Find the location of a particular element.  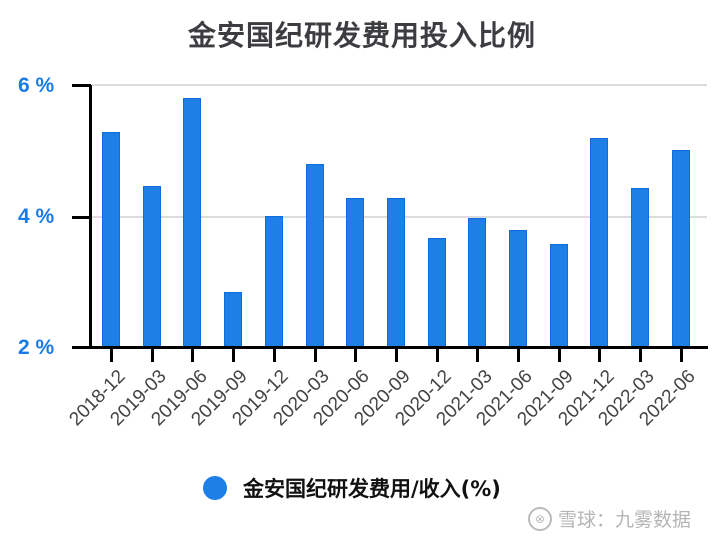

y-tick-label-2: 2 % is located at coordinates (36, 347).